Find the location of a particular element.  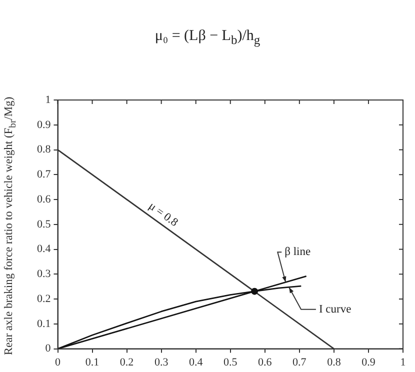

y-tick-label: 0 is located at coordinates (48, 348).